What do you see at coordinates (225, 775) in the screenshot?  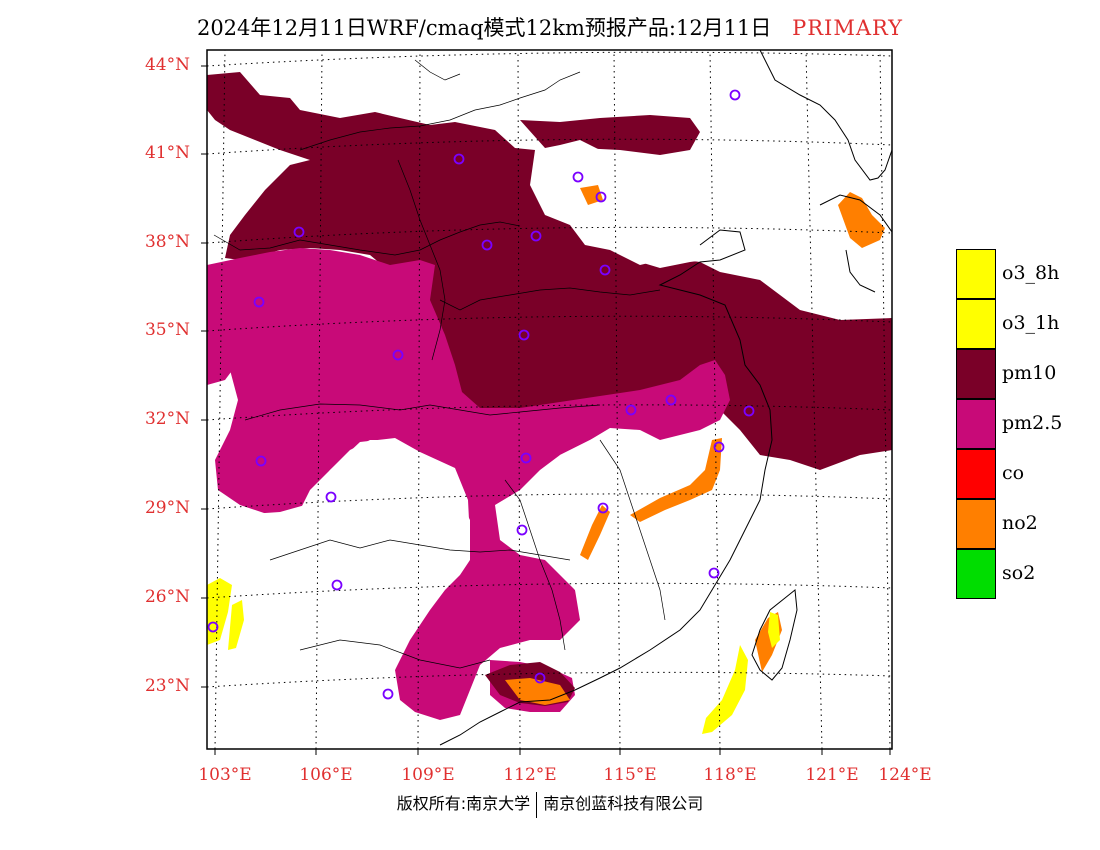 I see `lon-label-103e: 103°E` at bounding box center [225, 775].